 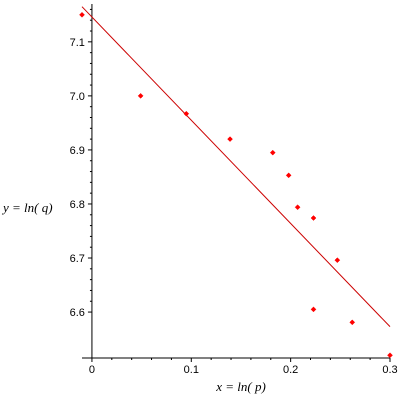 What do you see at coordinates (191, 370) in the screenshot?
I see `x-tick-label: 0.1` at bounding box center [191, 370].